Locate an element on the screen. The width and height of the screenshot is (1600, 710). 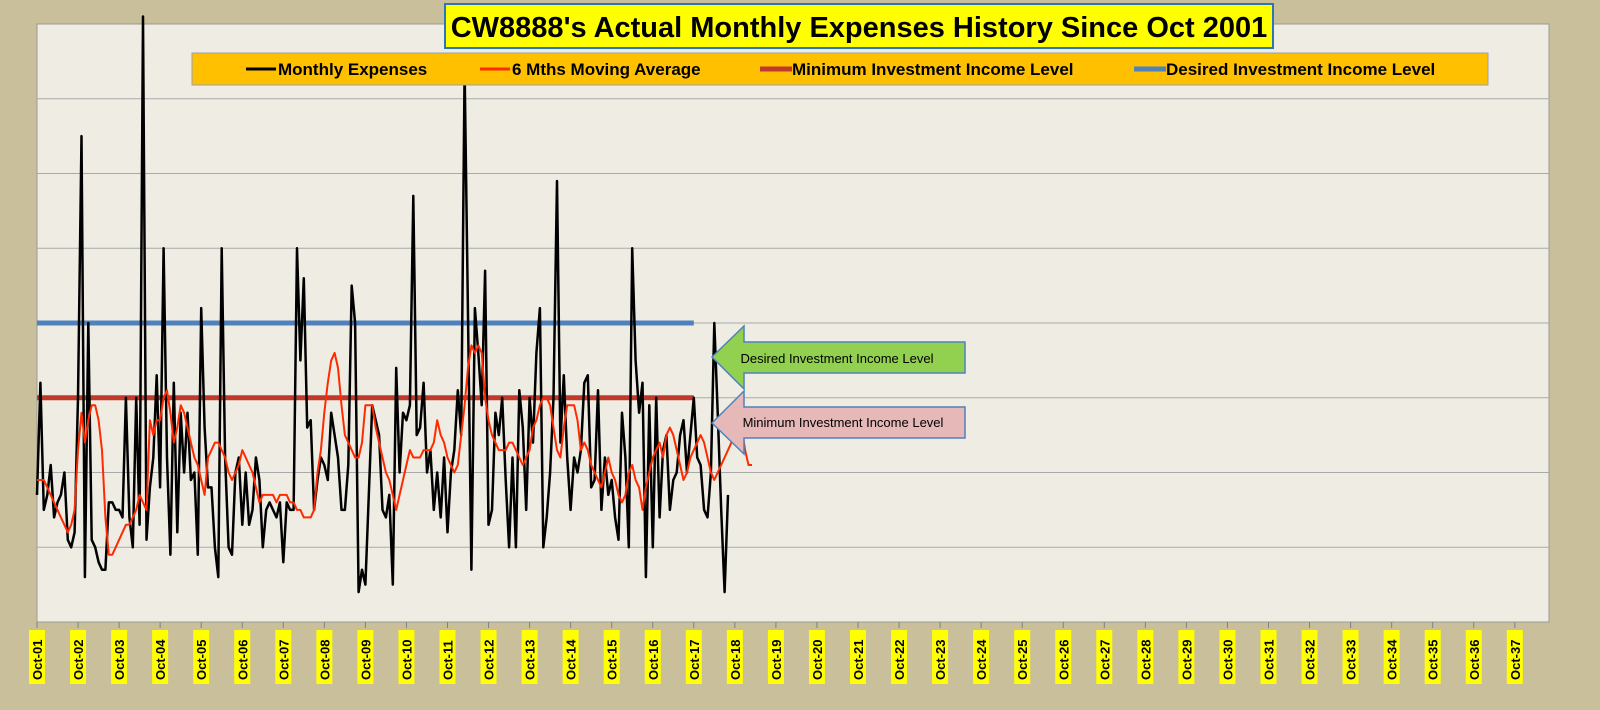
x-tick-label: Oct-20 is located at coordinates (817, 660).